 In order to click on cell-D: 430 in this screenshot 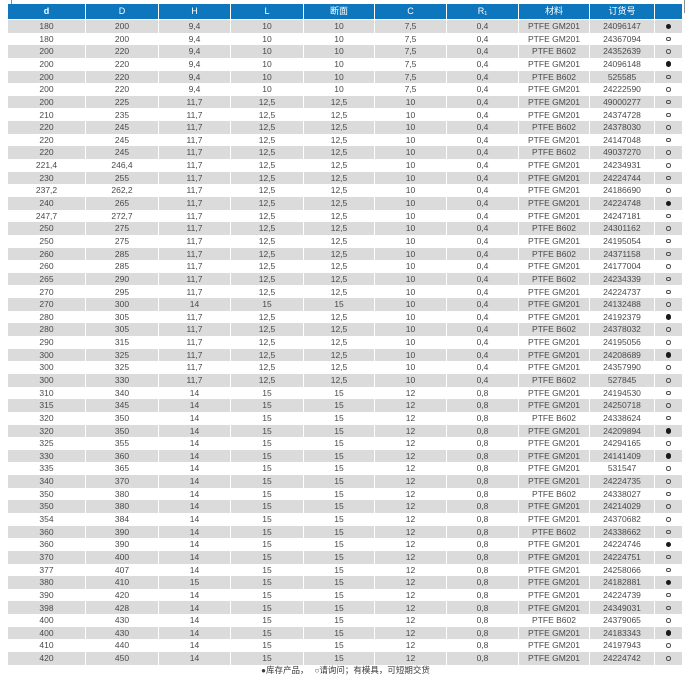, I will do `click(122, 620)`.